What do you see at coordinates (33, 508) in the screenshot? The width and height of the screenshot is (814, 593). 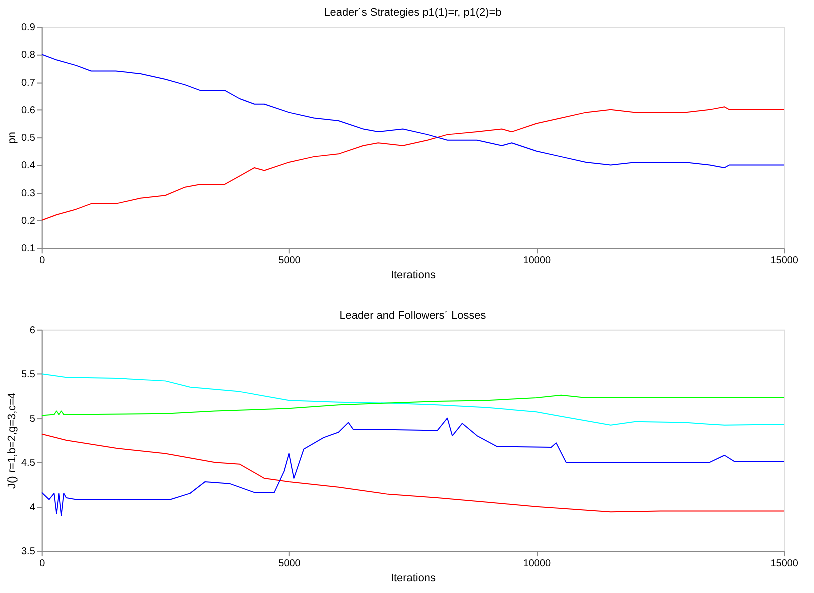 I see `y-tick-label: 4` at bounding box center [33, 508].